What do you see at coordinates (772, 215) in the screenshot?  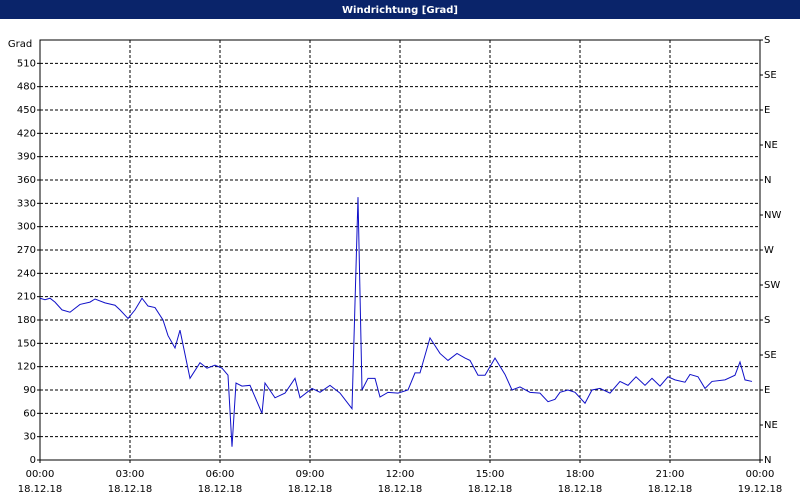 I see `y2-tick-label: NW` at bounding box center [772, 215].